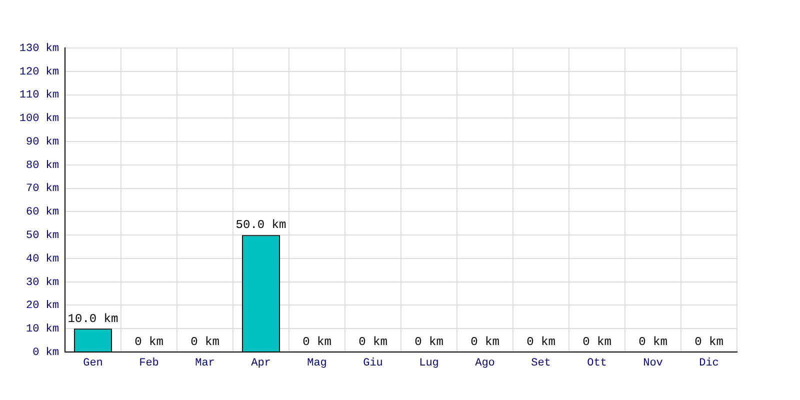 The height and width of the screenshot is (400, 800). What do you see at coordinates (43, 142) in the screenshot?
I see `y-tick-label: 90 km` at bounding box center [43, 142].